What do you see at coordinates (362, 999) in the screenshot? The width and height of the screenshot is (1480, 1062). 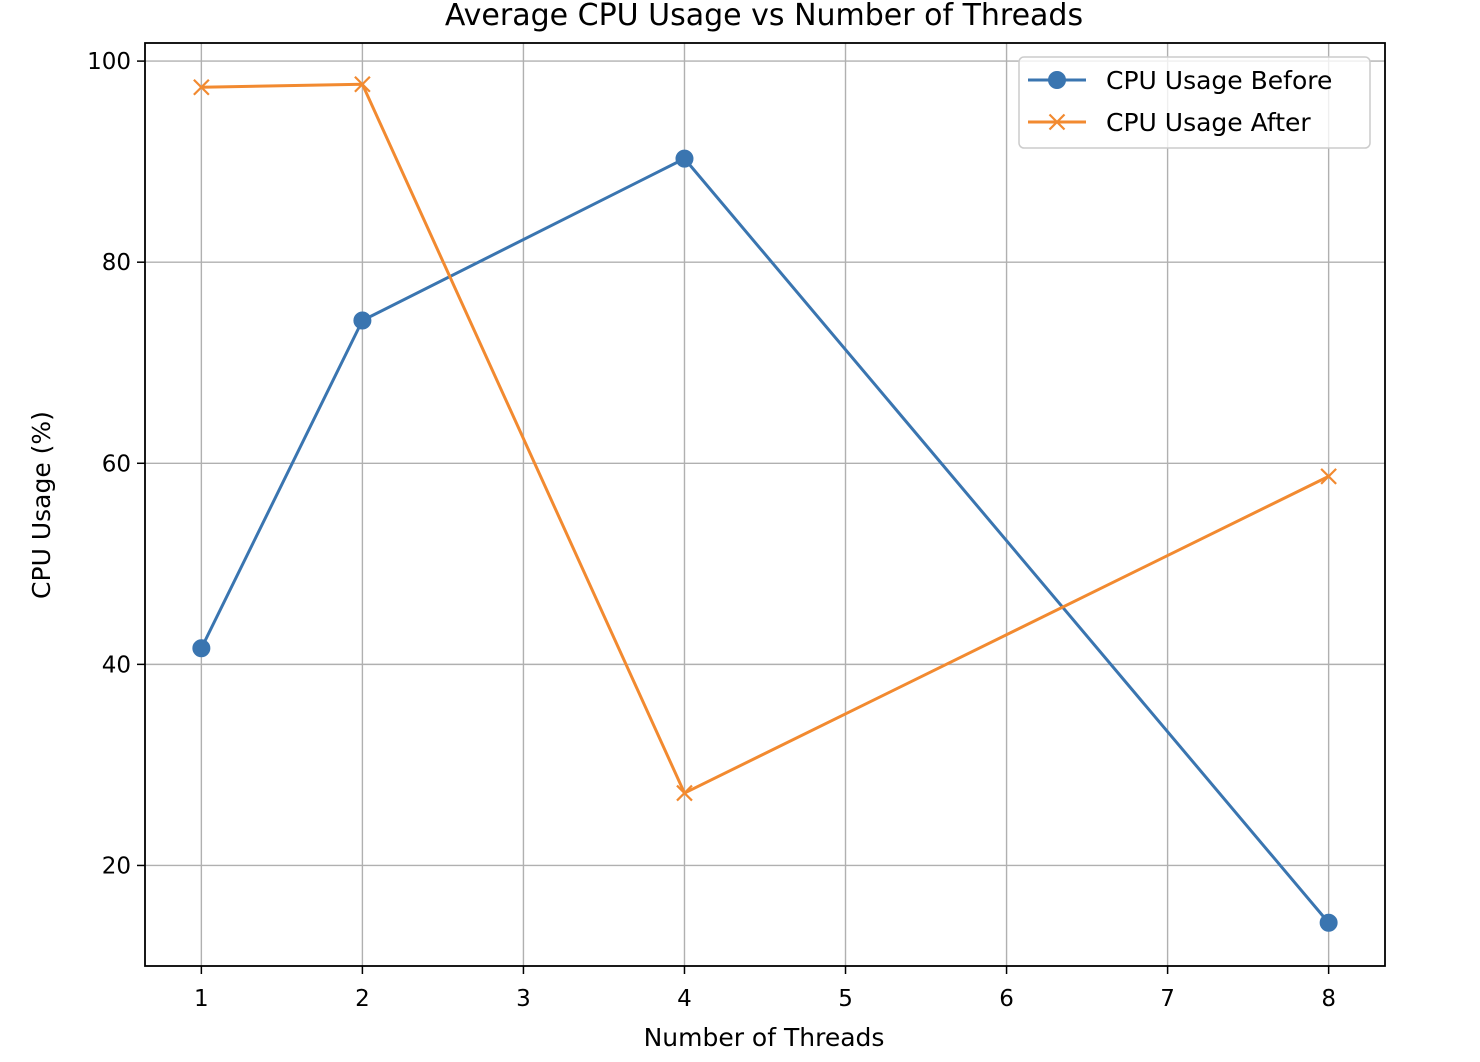 I see `x-tick-label: 2` at bounding box center [362, 999].